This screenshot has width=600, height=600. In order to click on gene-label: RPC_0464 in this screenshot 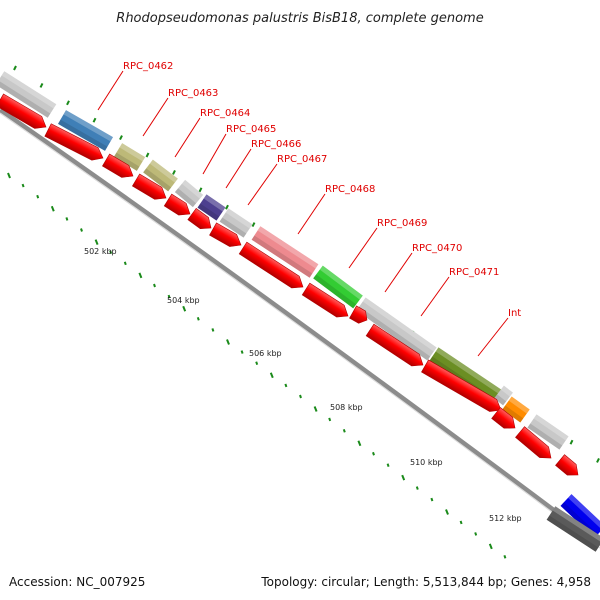, I will do `click(225, 113)`.